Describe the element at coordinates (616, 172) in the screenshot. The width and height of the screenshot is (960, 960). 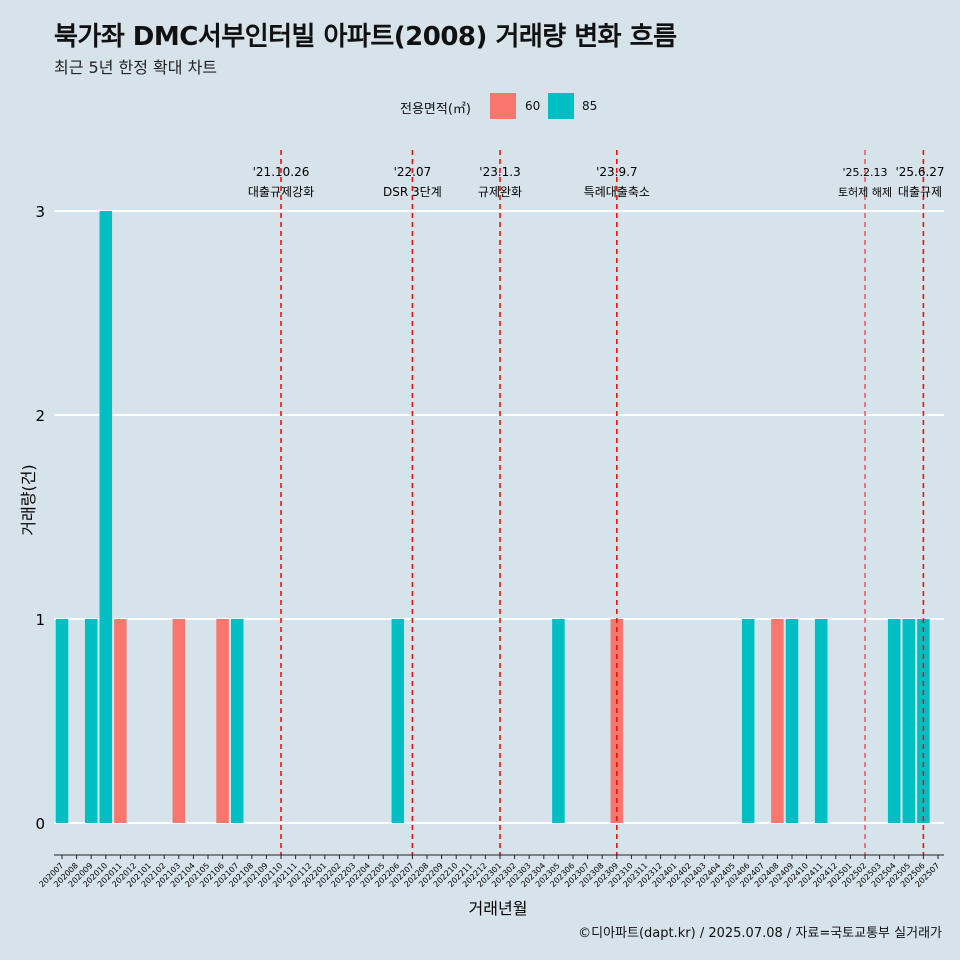
I see `event-date-3: '23.9.7` at that location.